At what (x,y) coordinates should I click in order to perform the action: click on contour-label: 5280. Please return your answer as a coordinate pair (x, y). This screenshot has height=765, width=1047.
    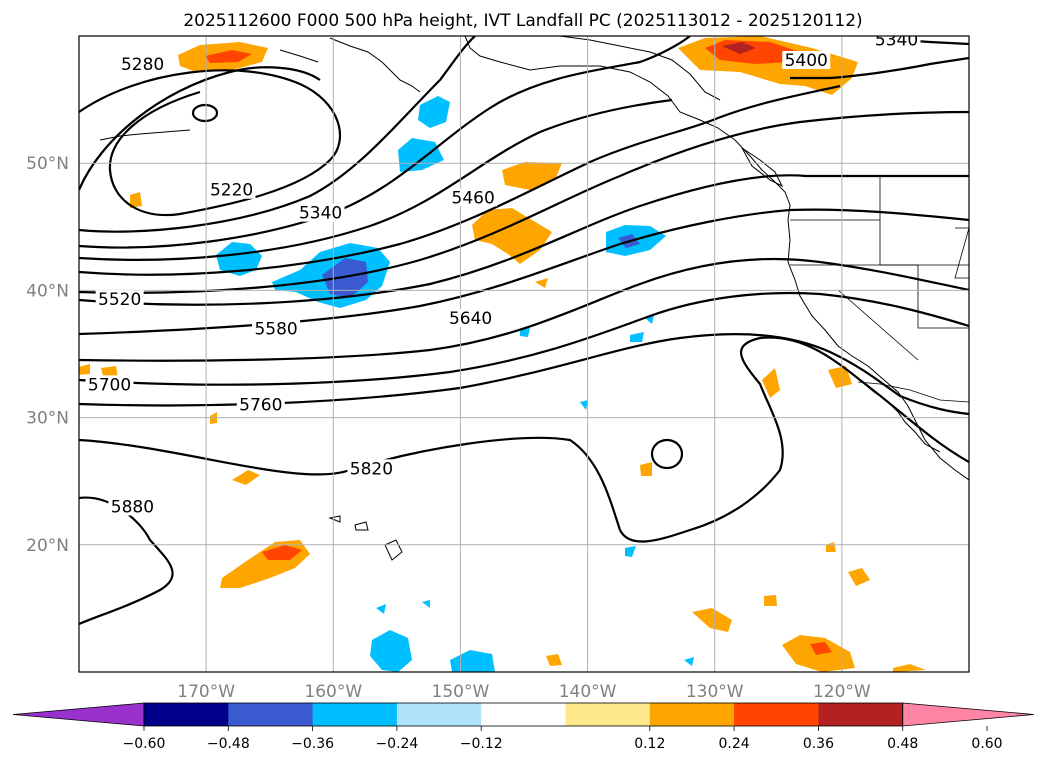
    Looking at the image, I should click on (142, 65).